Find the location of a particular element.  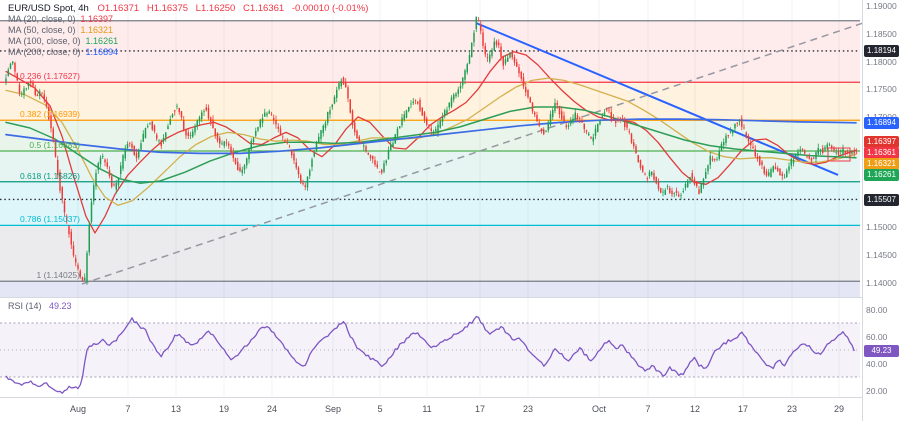

ma-legend-row: MA (20, close, 0) 1.16397 is located at coordinates (188, 19).